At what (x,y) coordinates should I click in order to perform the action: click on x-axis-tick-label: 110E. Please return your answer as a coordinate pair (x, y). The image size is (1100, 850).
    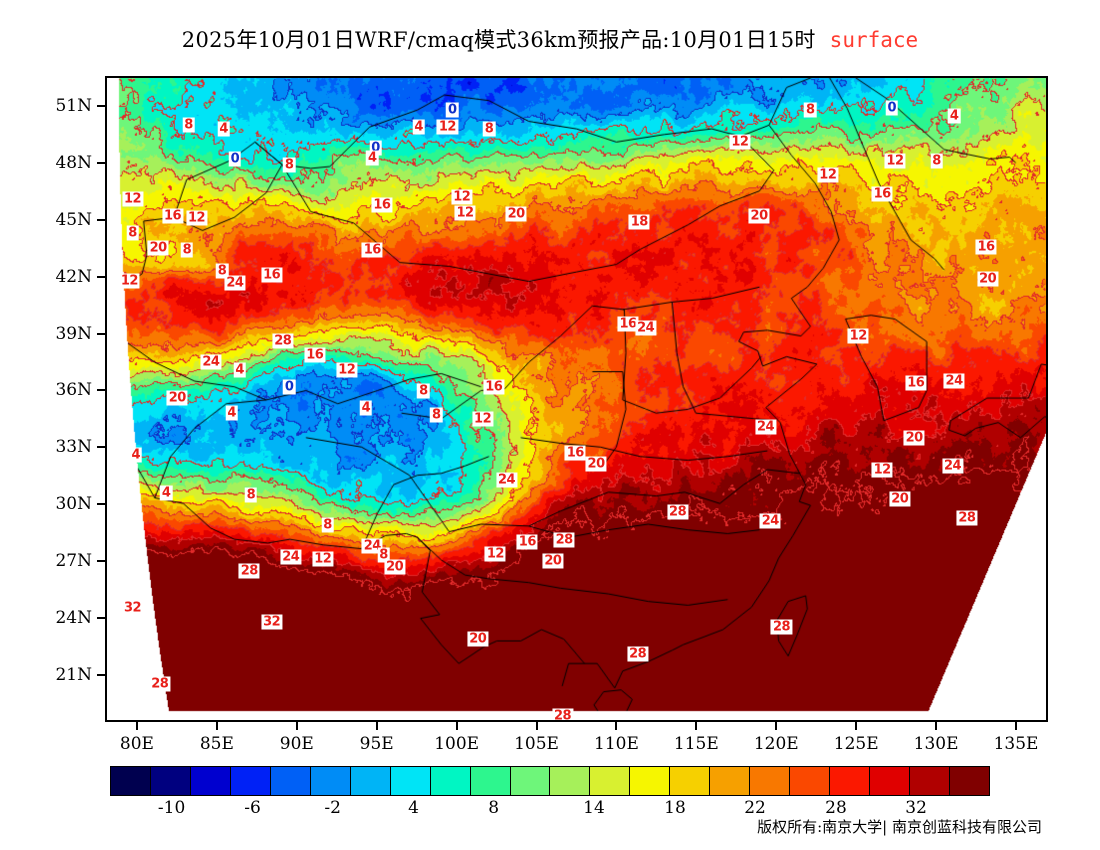
    Looking at the image, I should click on (616, 744).